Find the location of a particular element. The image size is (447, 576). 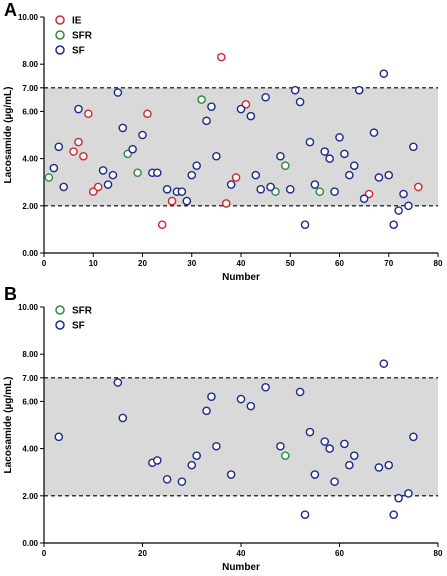

x-axis-title: Number is located at coordinates (241, 567).